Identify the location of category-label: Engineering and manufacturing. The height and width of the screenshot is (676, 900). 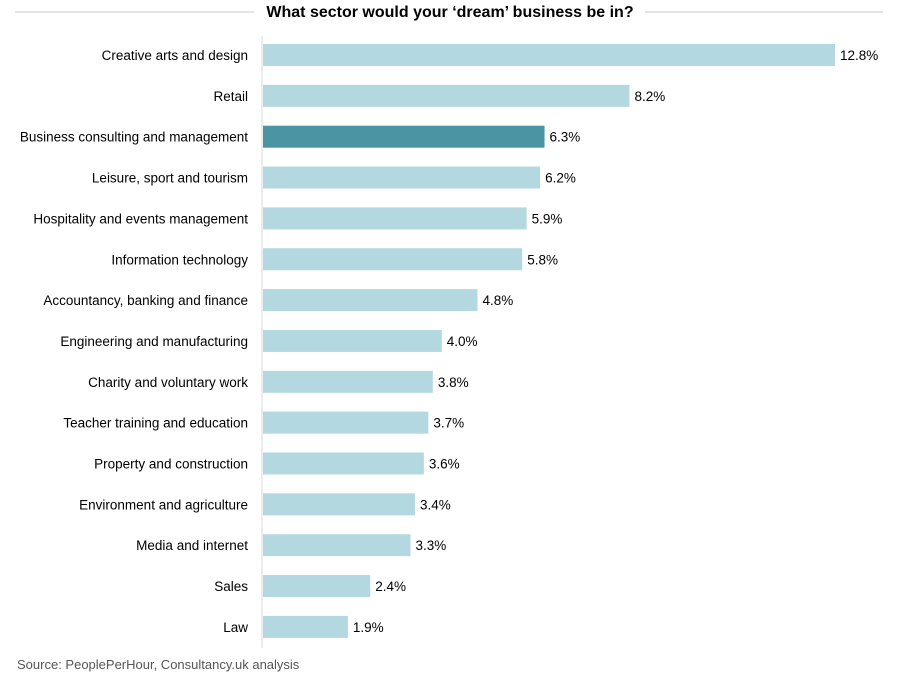
(154, 341).